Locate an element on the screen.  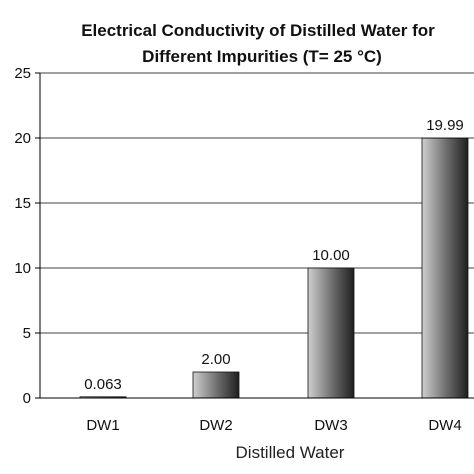
y-tick-label: 15 is located at coordinates (22, 203).